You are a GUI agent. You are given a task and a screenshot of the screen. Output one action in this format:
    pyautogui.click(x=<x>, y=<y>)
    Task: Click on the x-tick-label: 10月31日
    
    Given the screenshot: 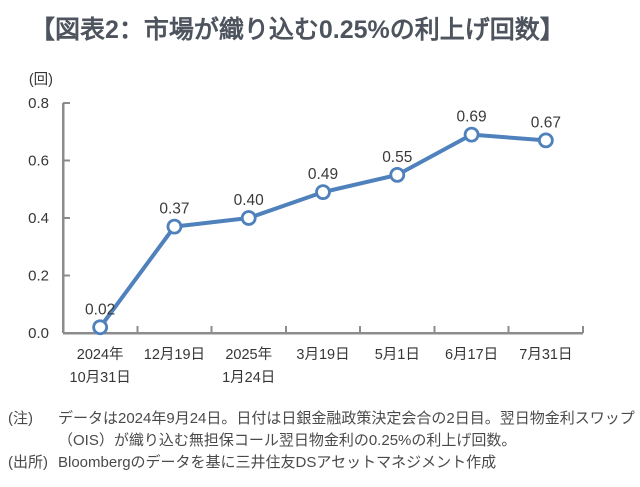 What is the action you would take?
    pyautogui.click(x=100, y=378)
    